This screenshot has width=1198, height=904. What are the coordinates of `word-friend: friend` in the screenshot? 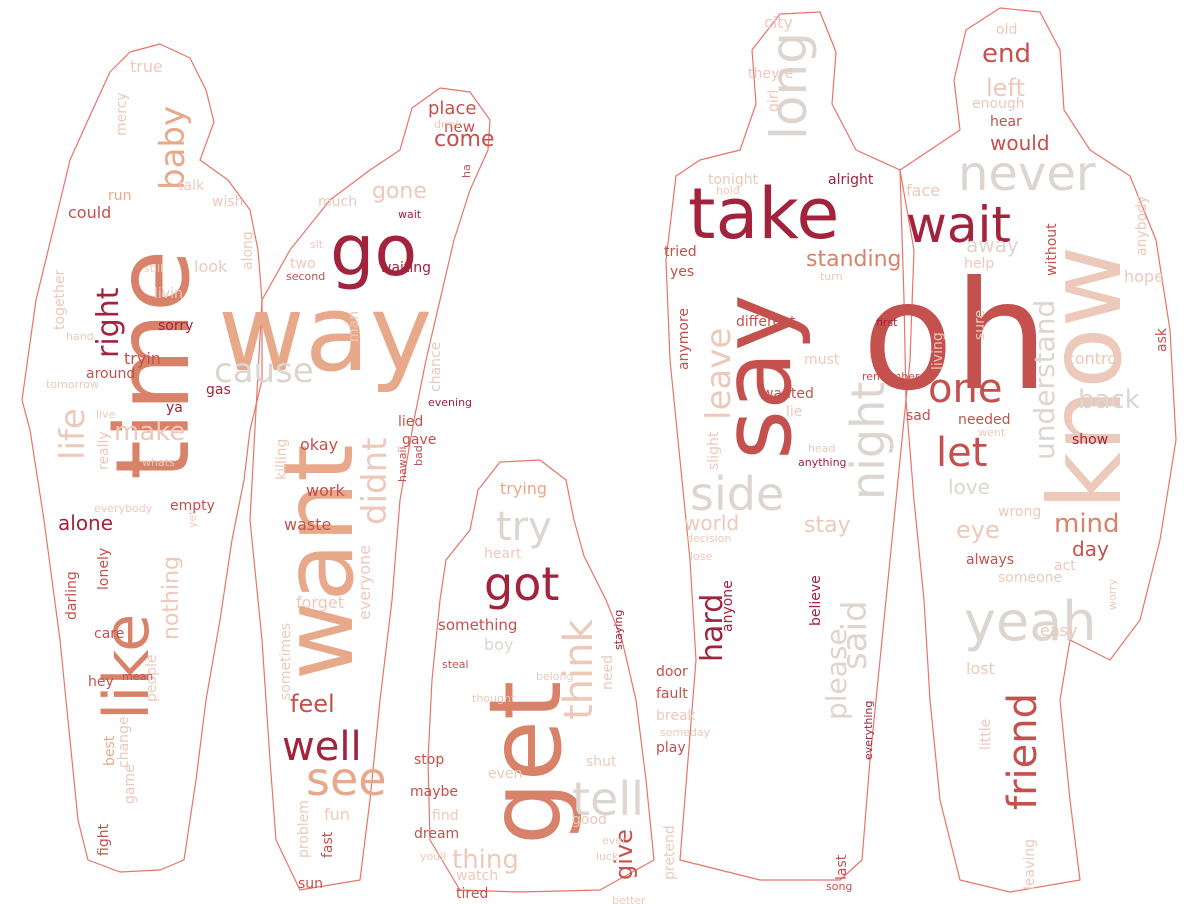 It's located at (1023, 751).